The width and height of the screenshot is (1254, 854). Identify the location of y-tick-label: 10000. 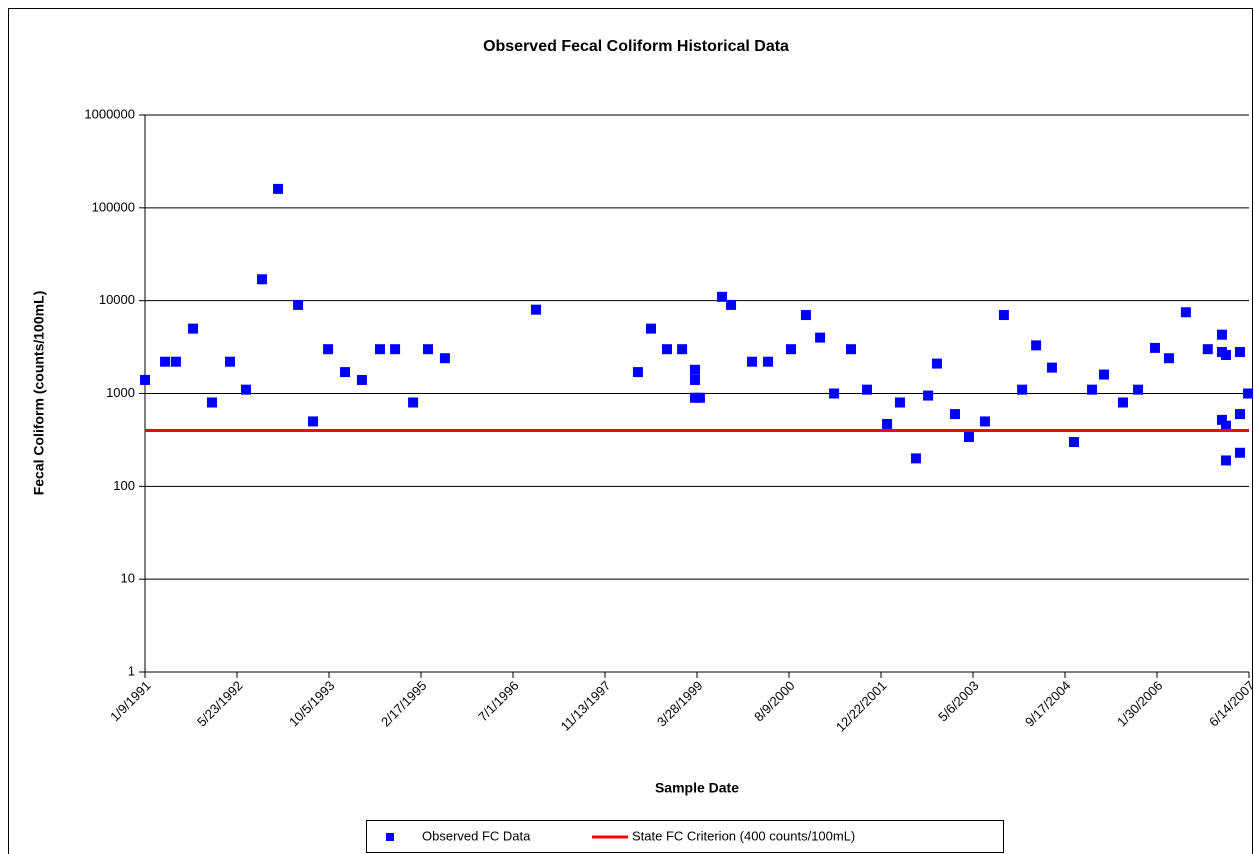
(117, 299).